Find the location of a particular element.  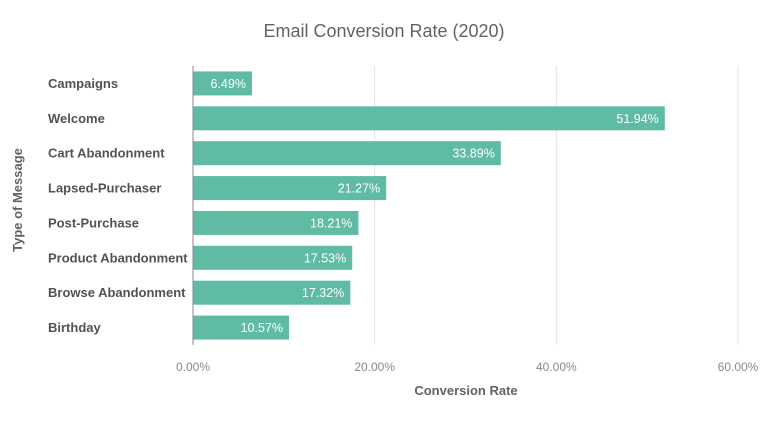

category-label: Product Abandonment is located at coordinates (118, 257).